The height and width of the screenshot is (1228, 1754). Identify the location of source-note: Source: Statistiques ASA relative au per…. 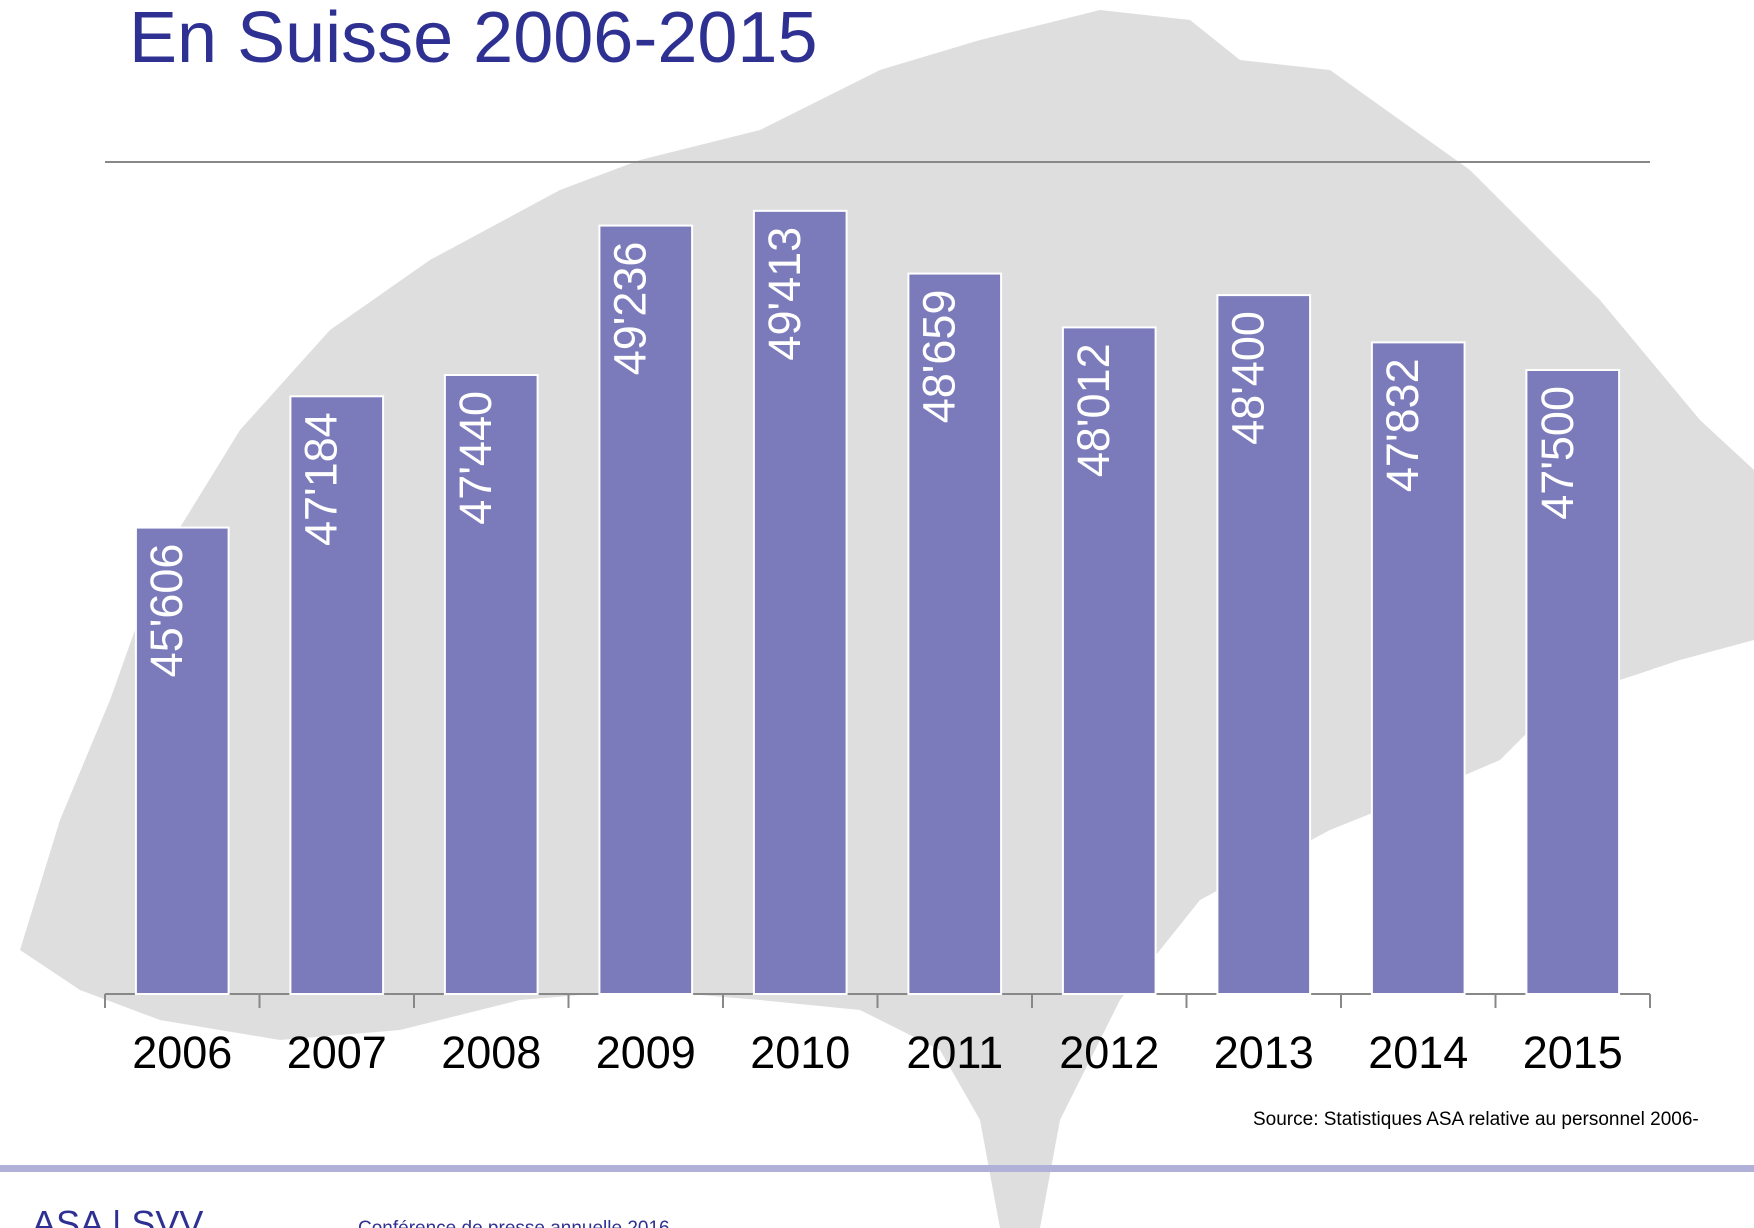
(1476, 1119).